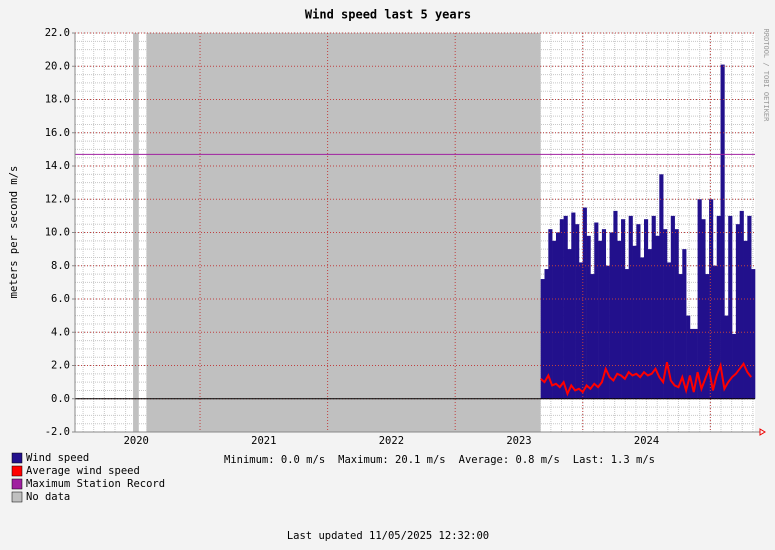  Describe the element at coordinates (509, 460) in the screenshot. I see `stat: Average: 0.8 m/s` at that location.